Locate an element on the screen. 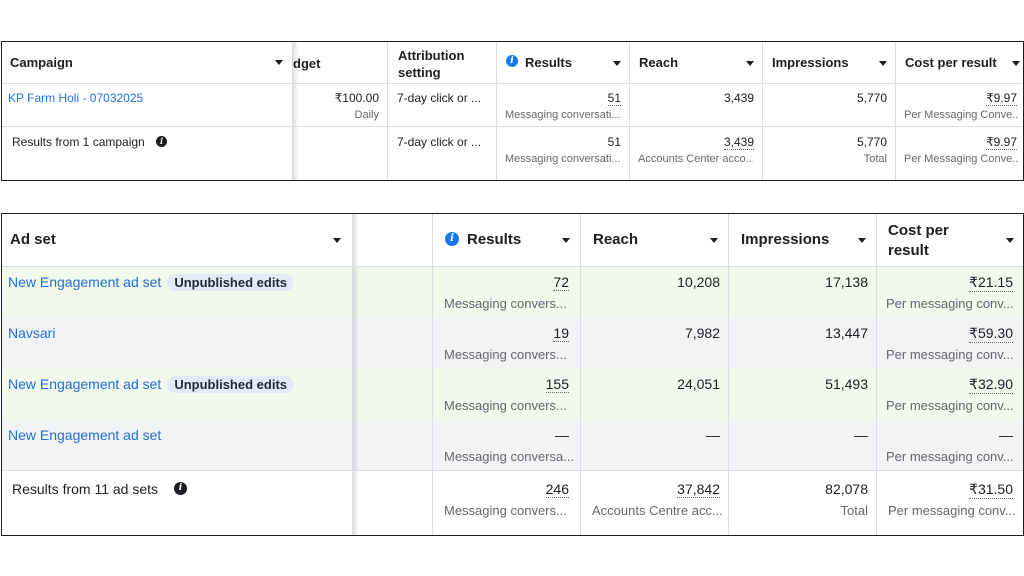 This screenshot has height=576, width=1024. adset-name-link: Navsari is located at coordinates (32, 333).